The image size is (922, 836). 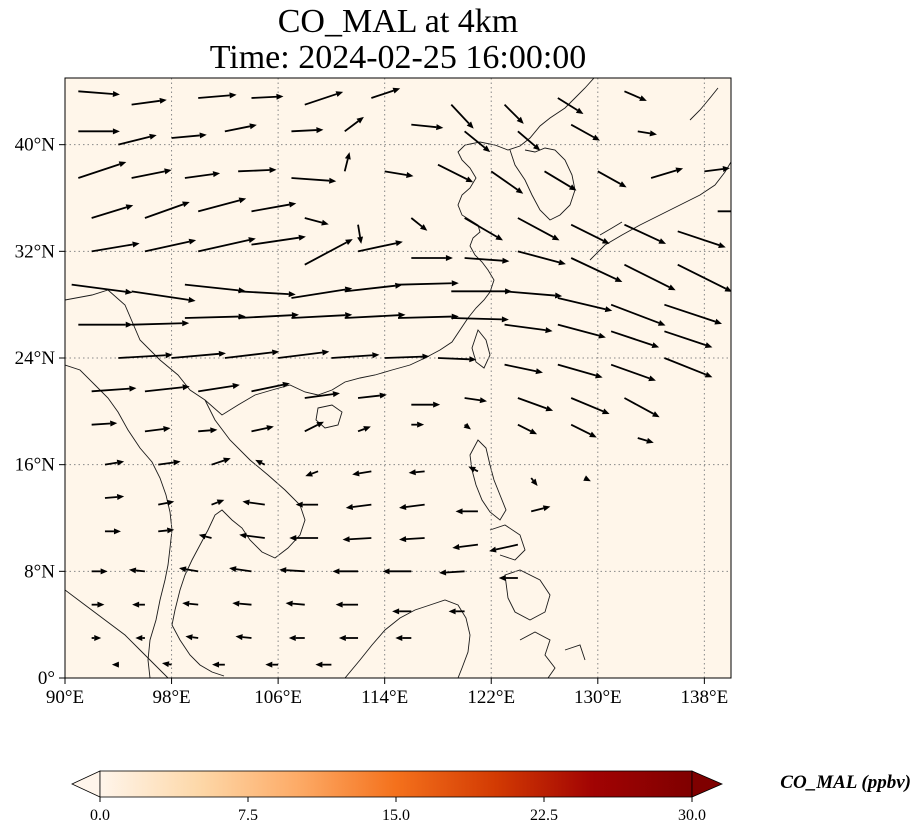 What do you see at coordinates (238, 538) in the screenshot?
I see `coastline-indochina` at bounding box center [238, 538].